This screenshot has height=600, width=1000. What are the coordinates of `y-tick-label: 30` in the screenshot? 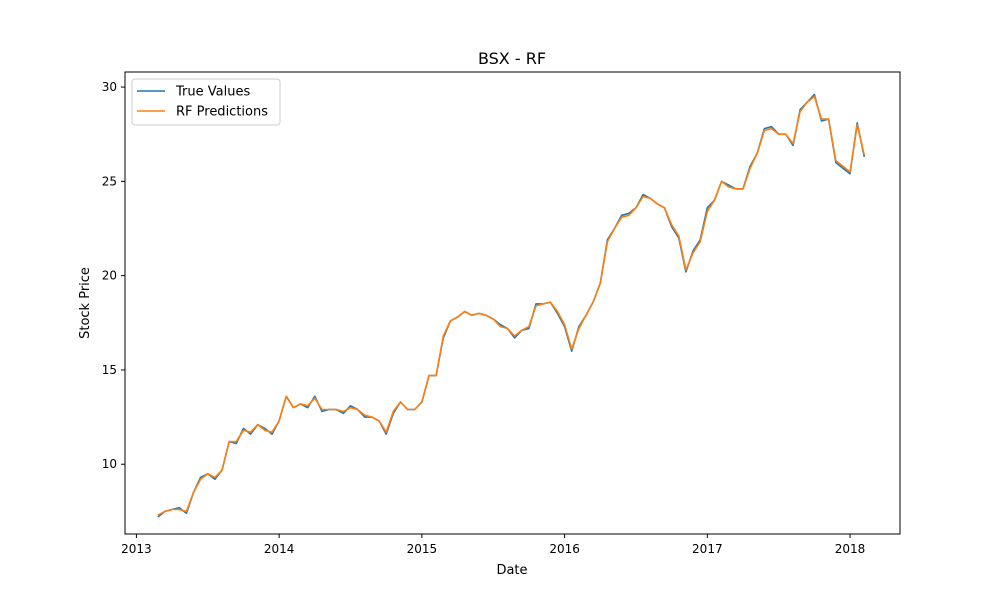 It's located at (109, 87).